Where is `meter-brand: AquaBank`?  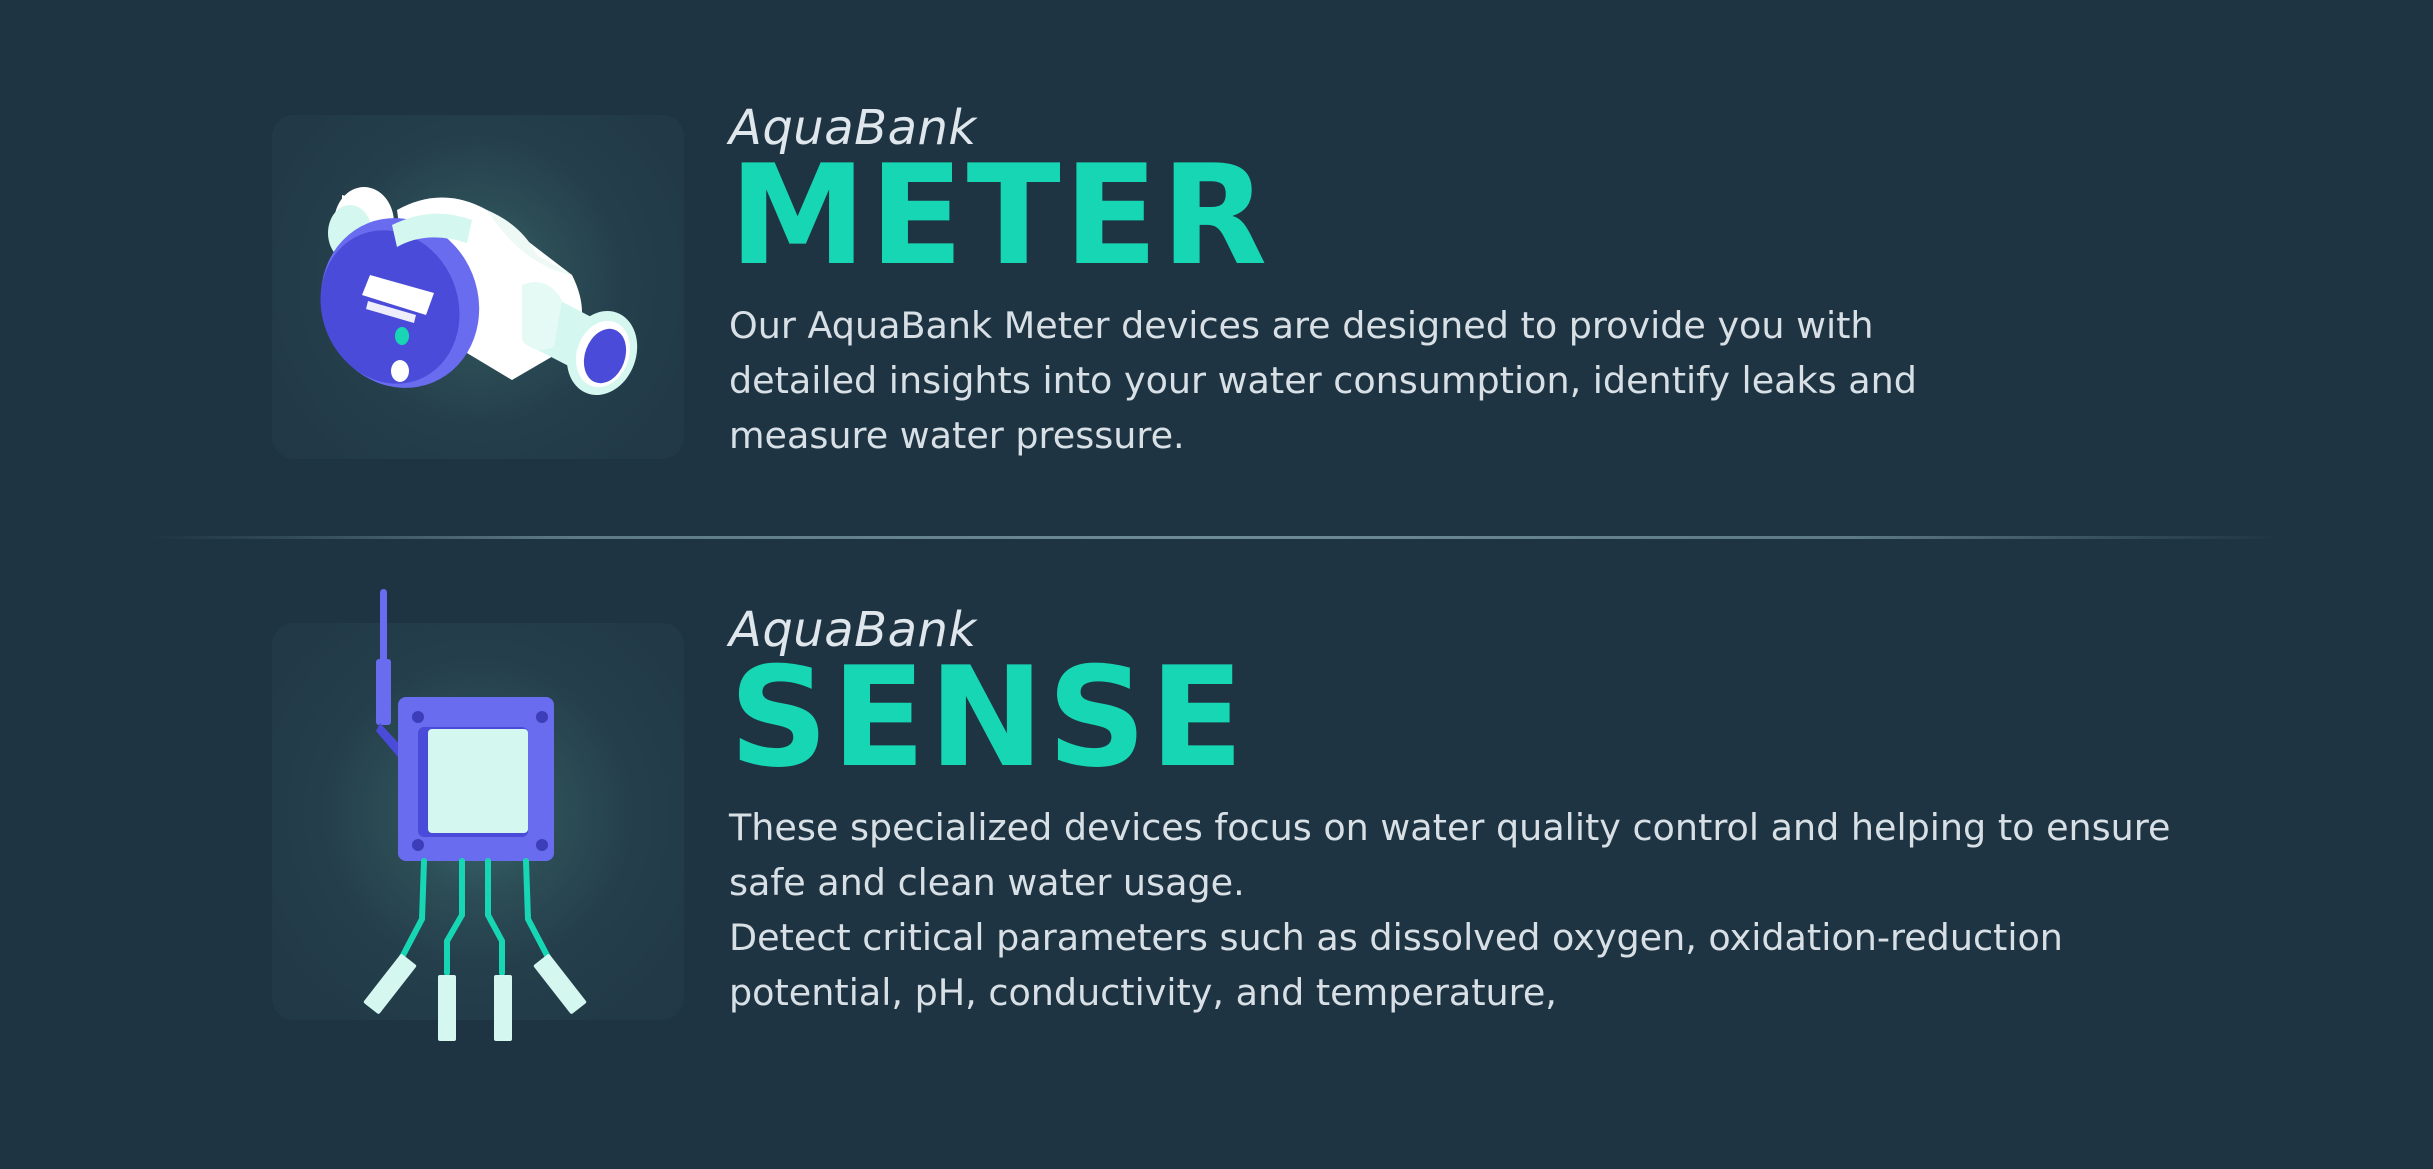 meter-brand: AquaBank is located at coordinates (853, 128).